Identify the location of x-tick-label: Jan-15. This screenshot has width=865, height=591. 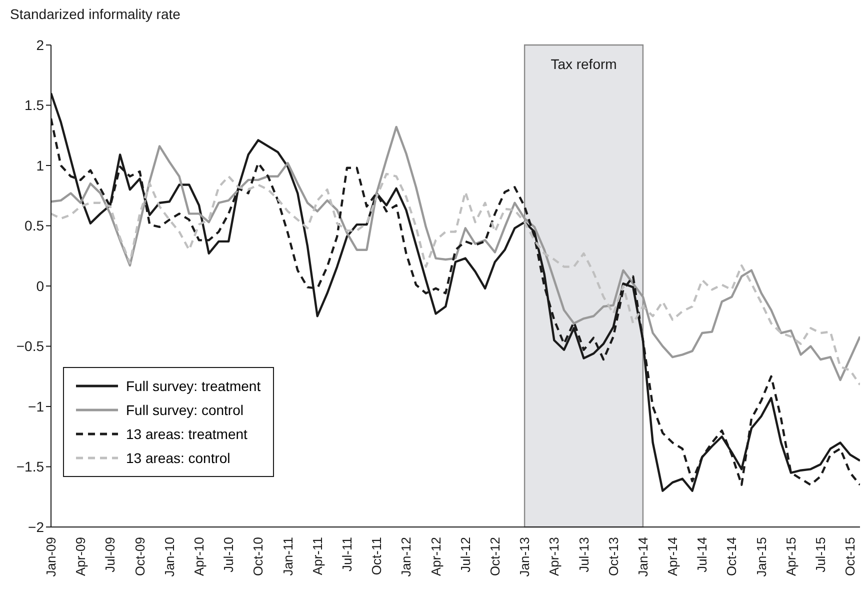
(761, 557).